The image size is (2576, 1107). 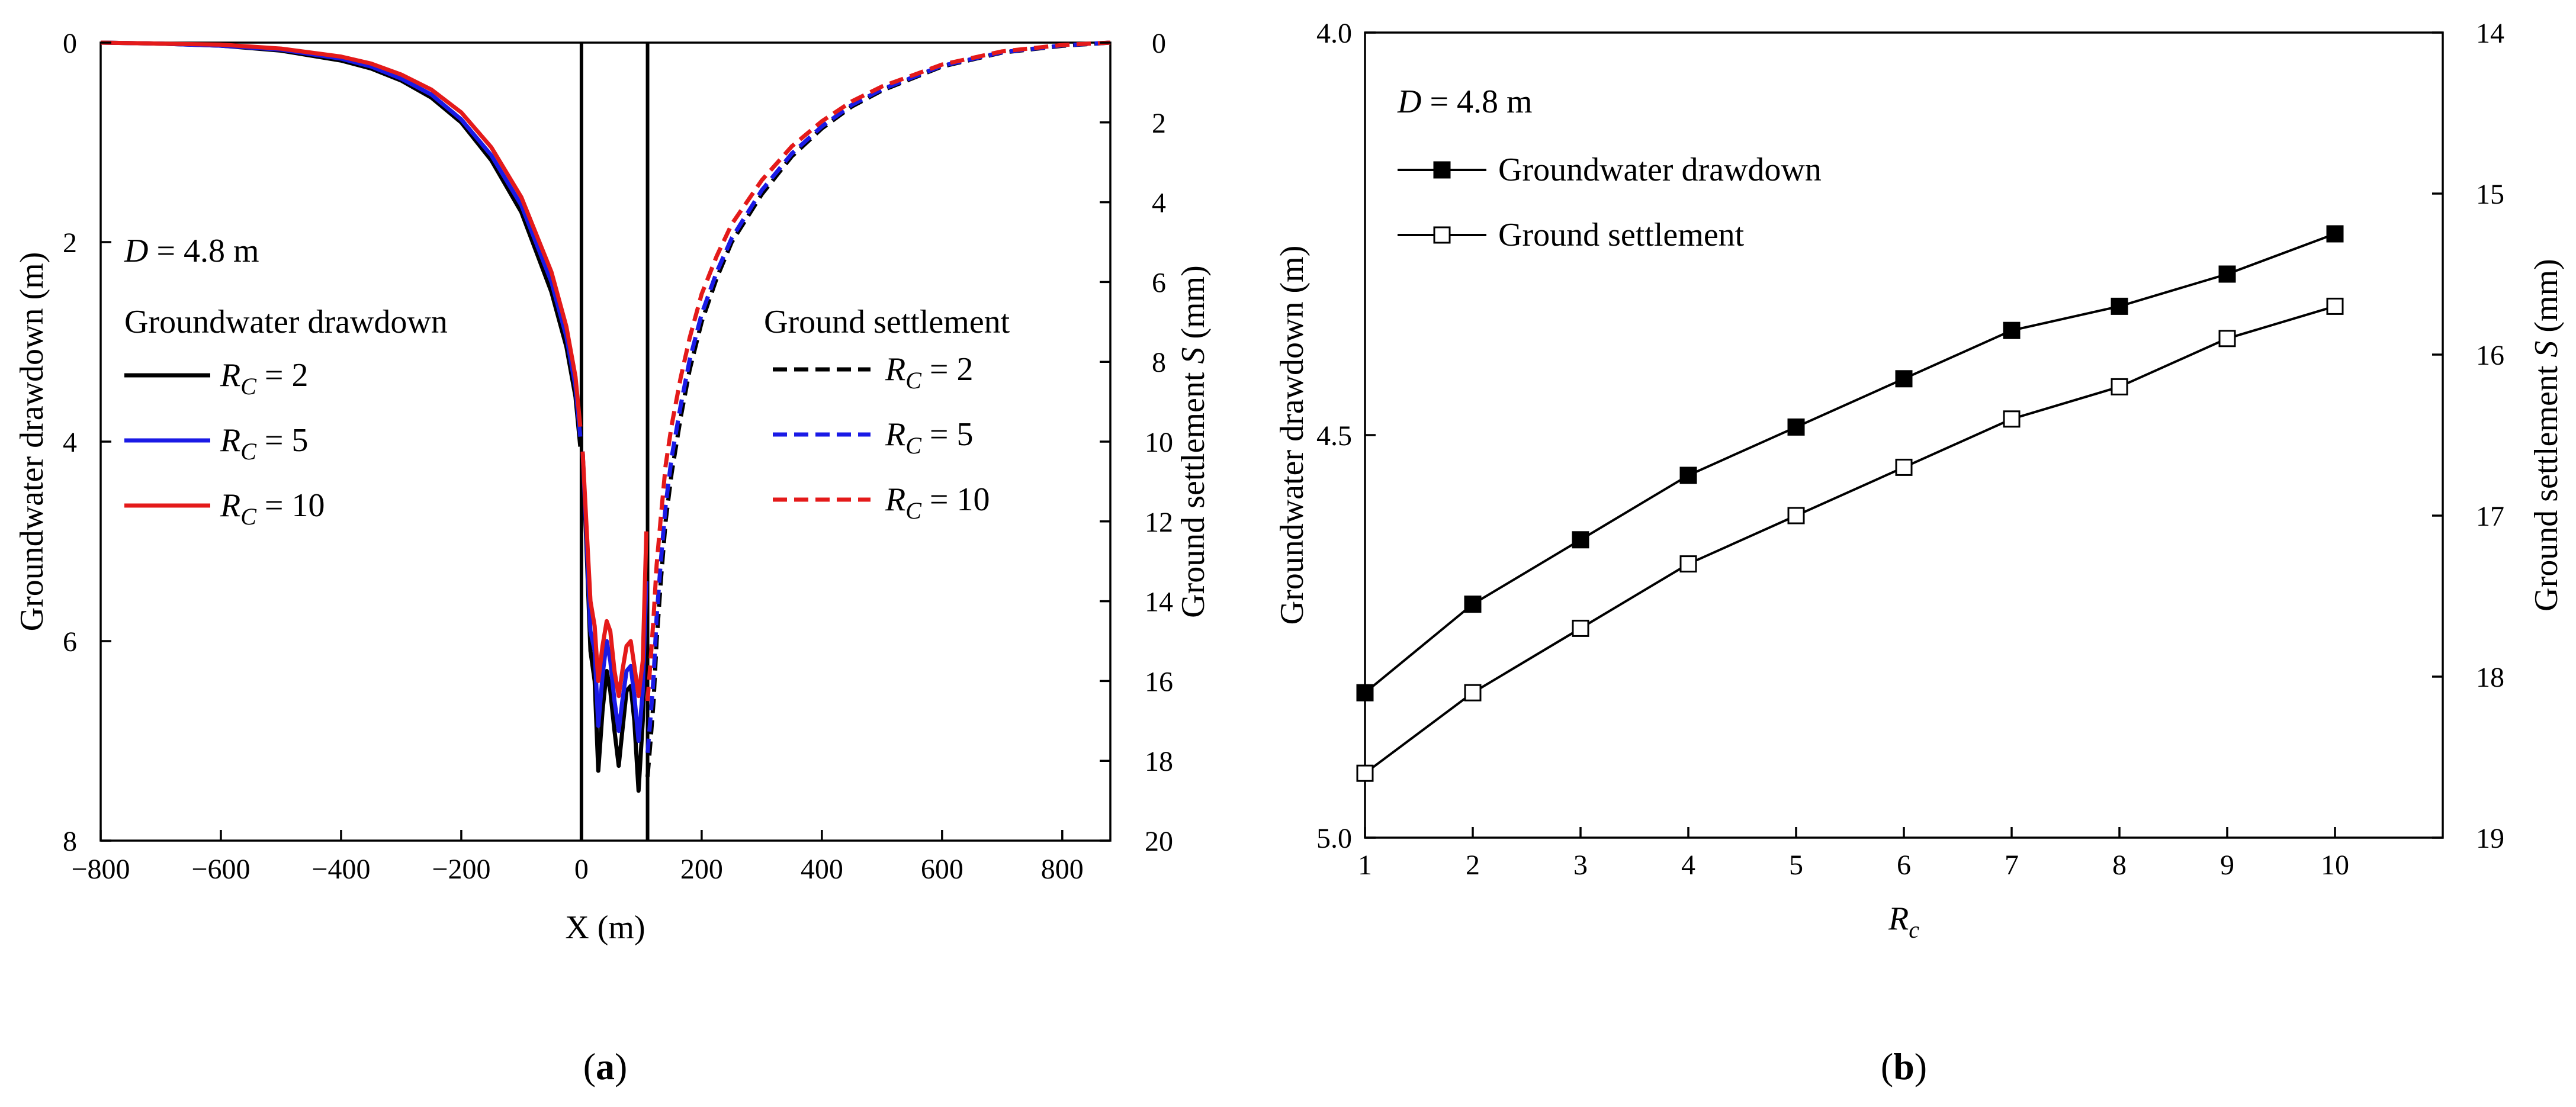 What do you see at coordinates (1581, 865) in the screenshot?
I see `panel-b-x-tick-label: 3` at bounding box center [1581, 865].